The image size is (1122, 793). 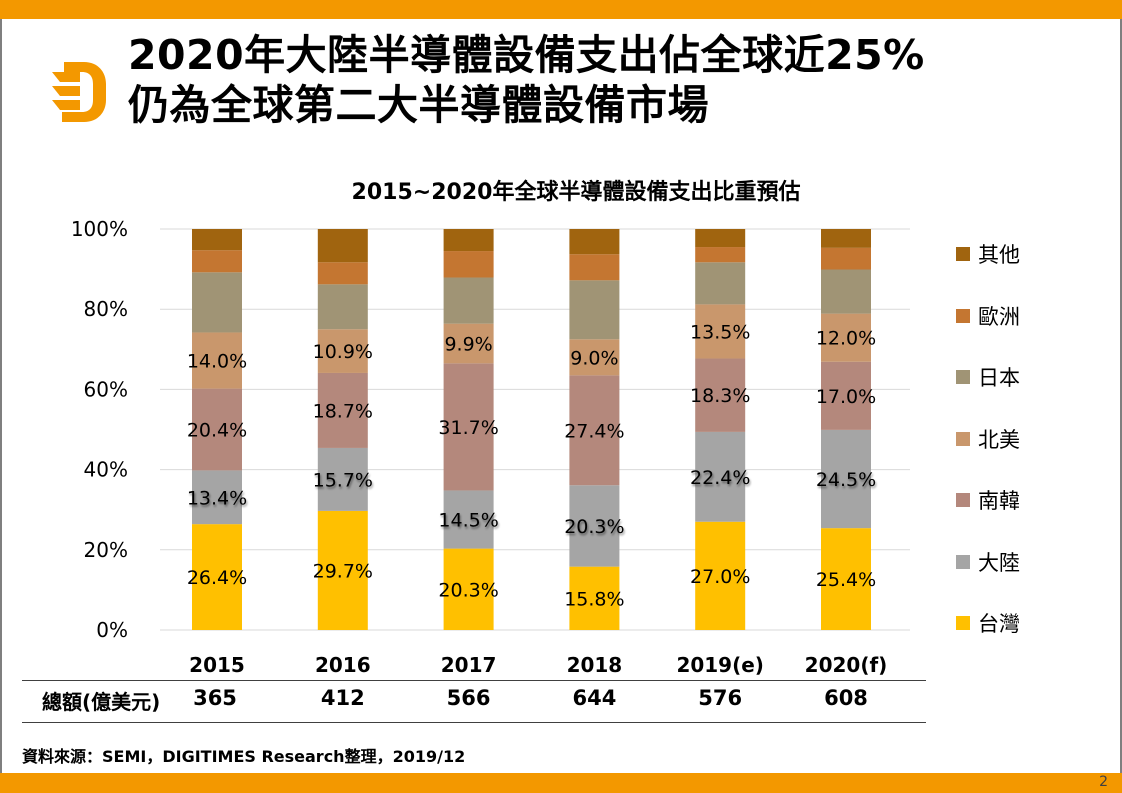 What do you see at coordinates (999, 316) in the screenshot?
I see `legend-label: 歐洲` at bounding box center [999, 316].